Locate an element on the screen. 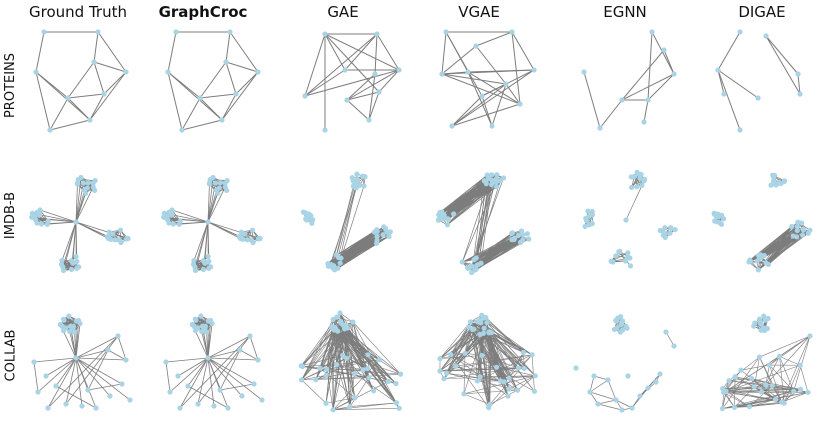 Image resolution: width=830 pixels, height=428 pixels. graph-panel-proteins-egnn is located at coordinates (629, 80).